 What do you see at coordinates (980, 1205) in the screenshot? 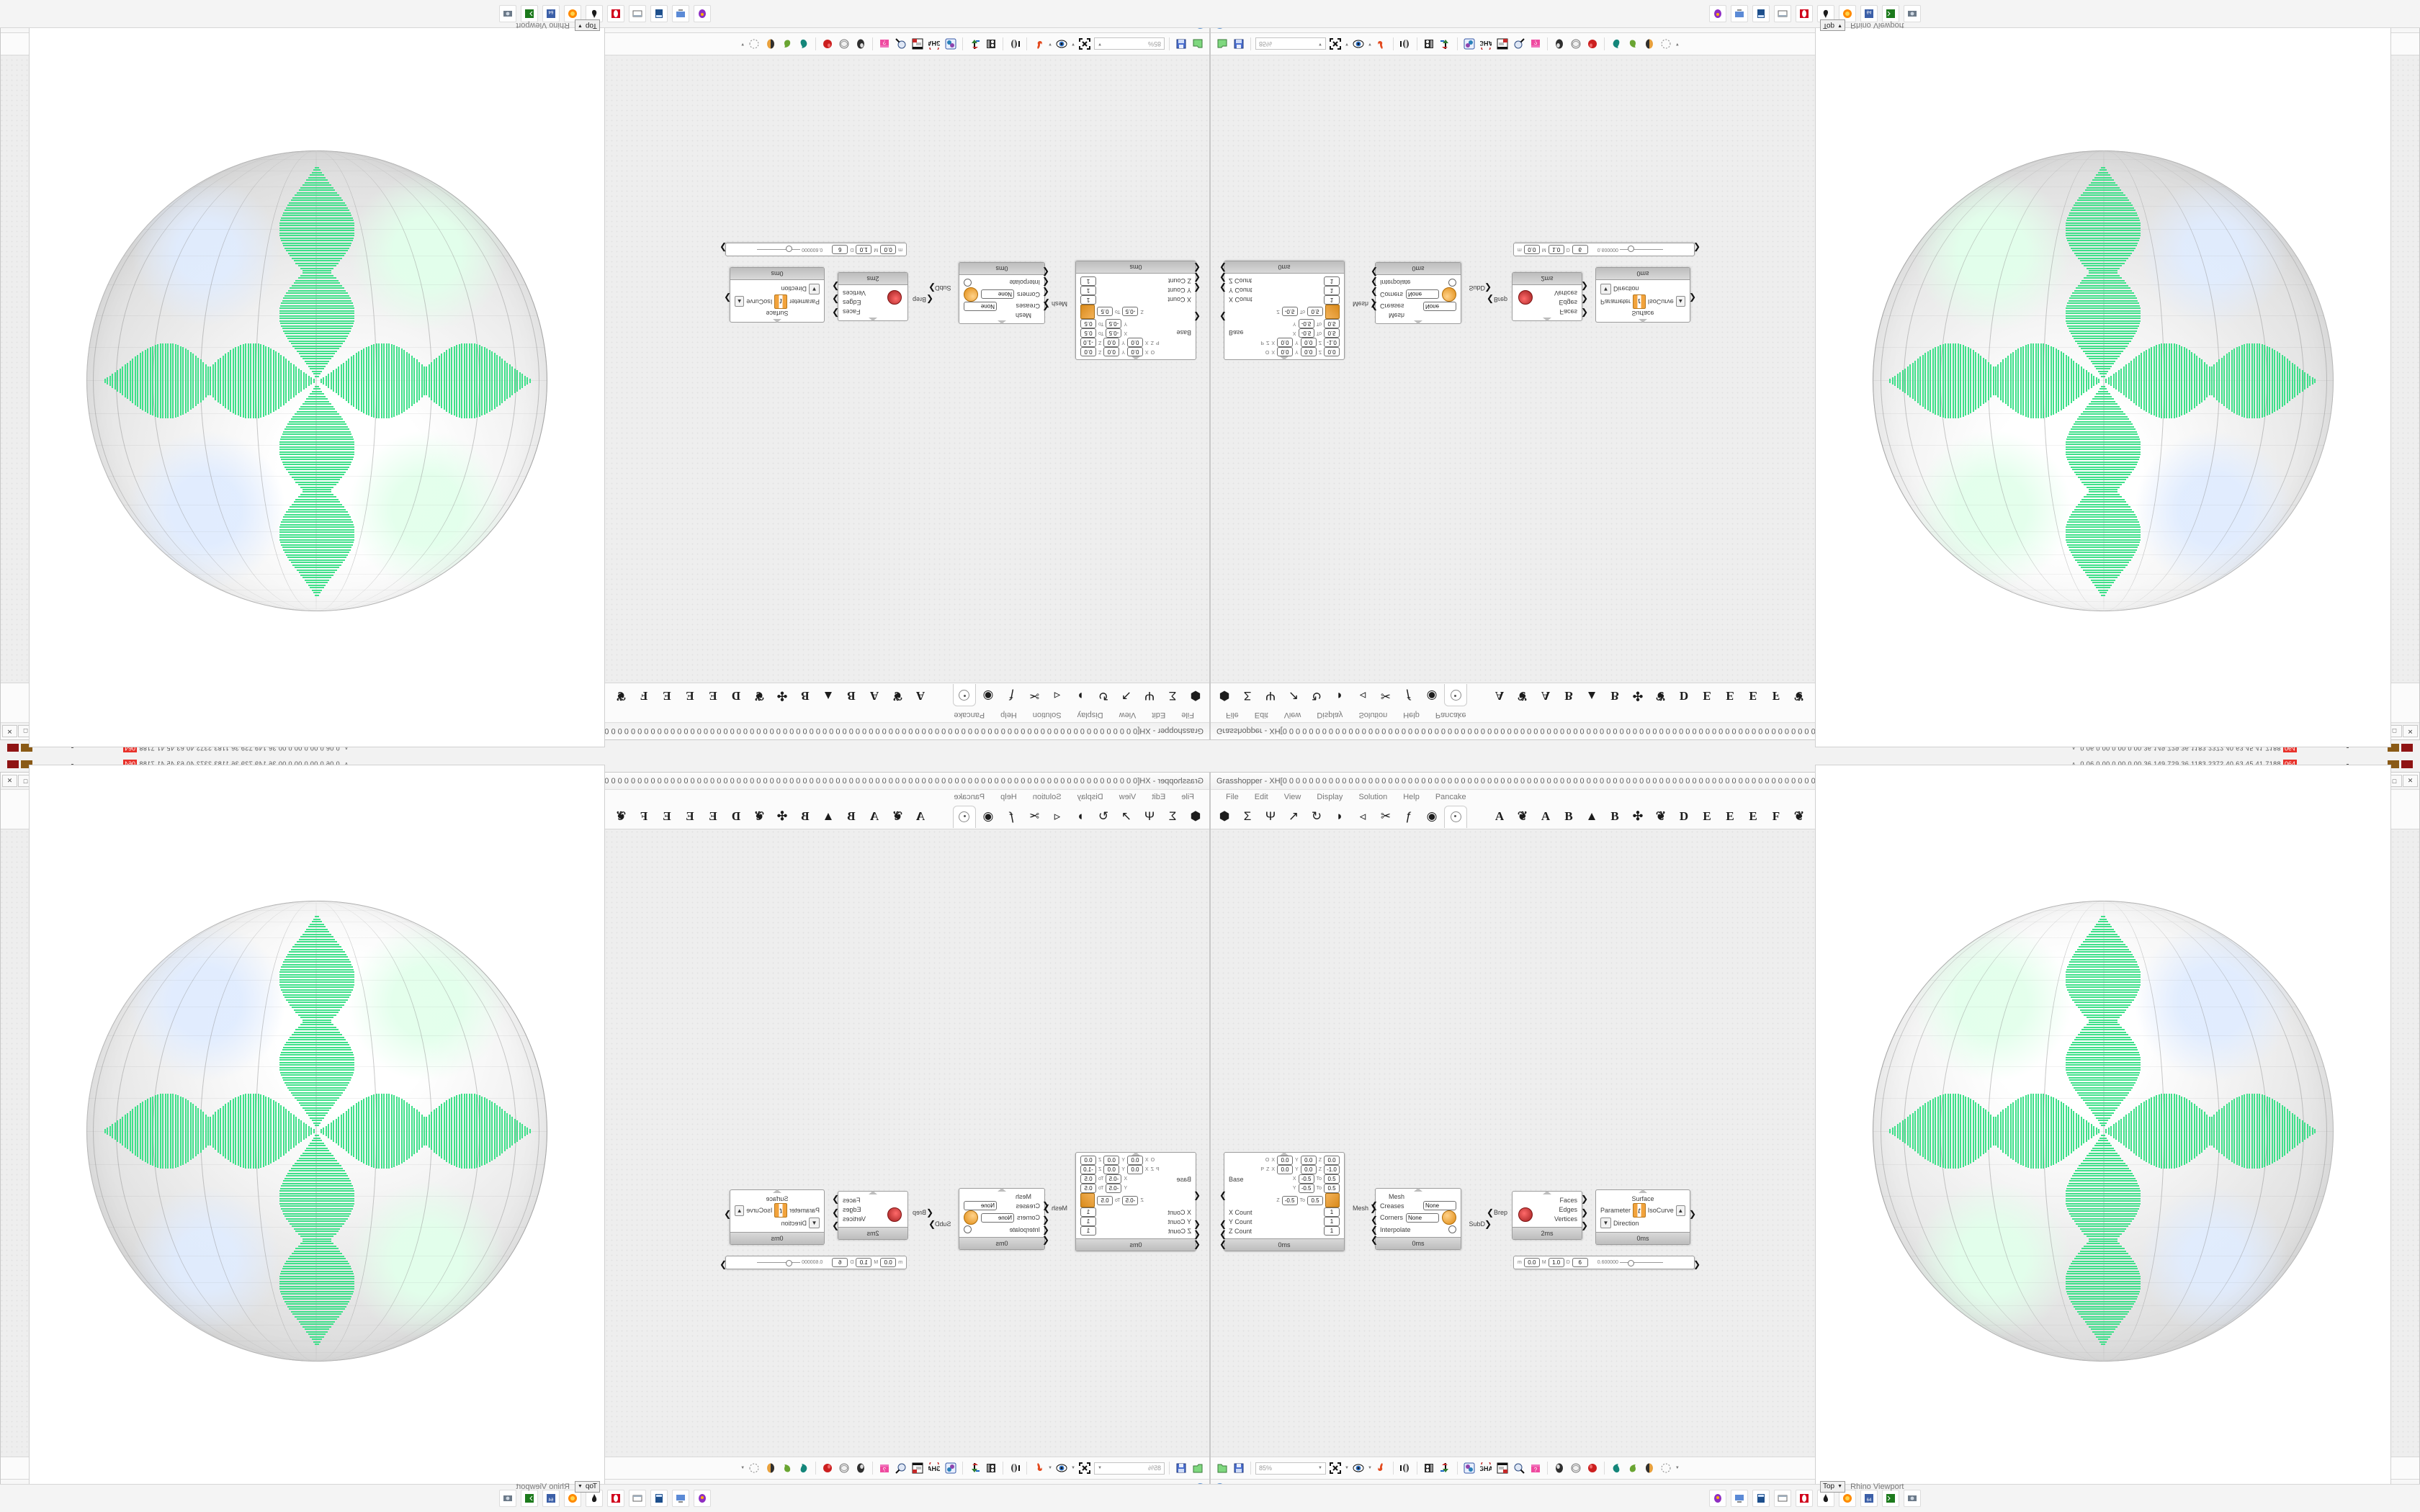
I see `subd-creases-value: None` at bounding box center [980, 1205].